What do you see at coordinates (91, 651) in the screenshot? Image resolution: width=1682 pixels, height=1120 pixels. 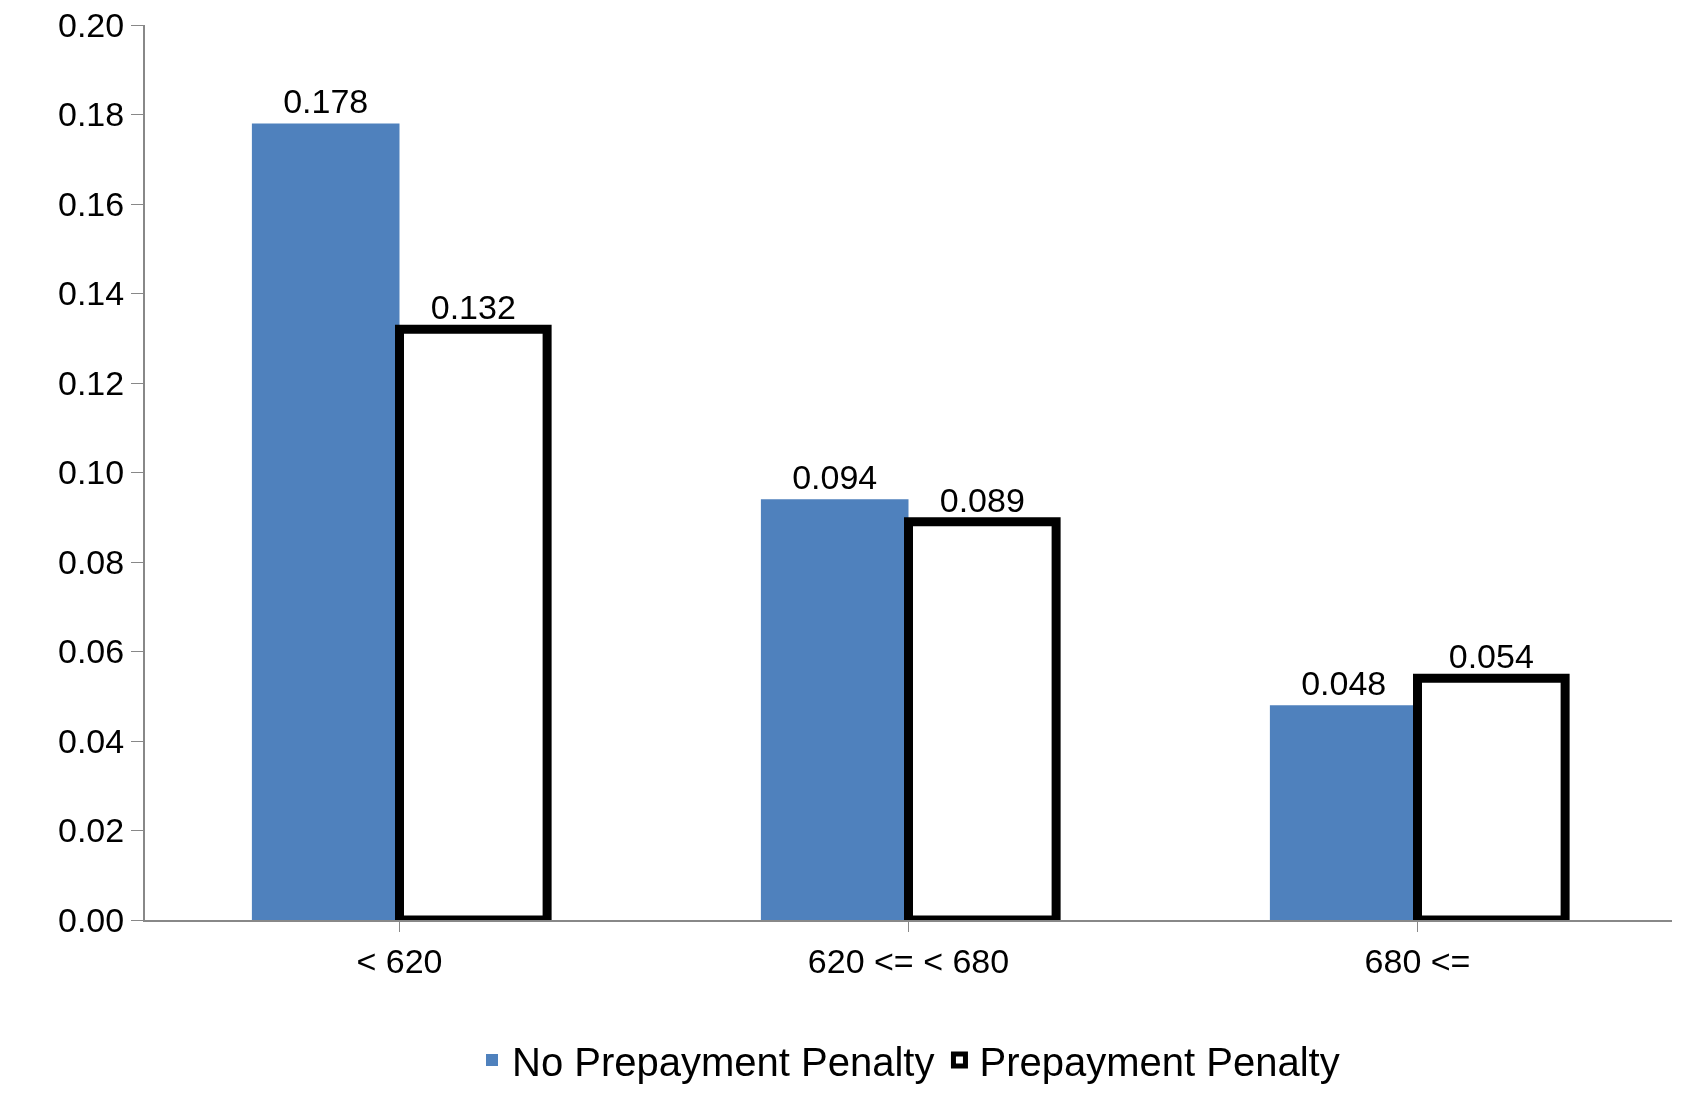 I see `y-tick-label: 0.06` at bounding box center [91, 651].